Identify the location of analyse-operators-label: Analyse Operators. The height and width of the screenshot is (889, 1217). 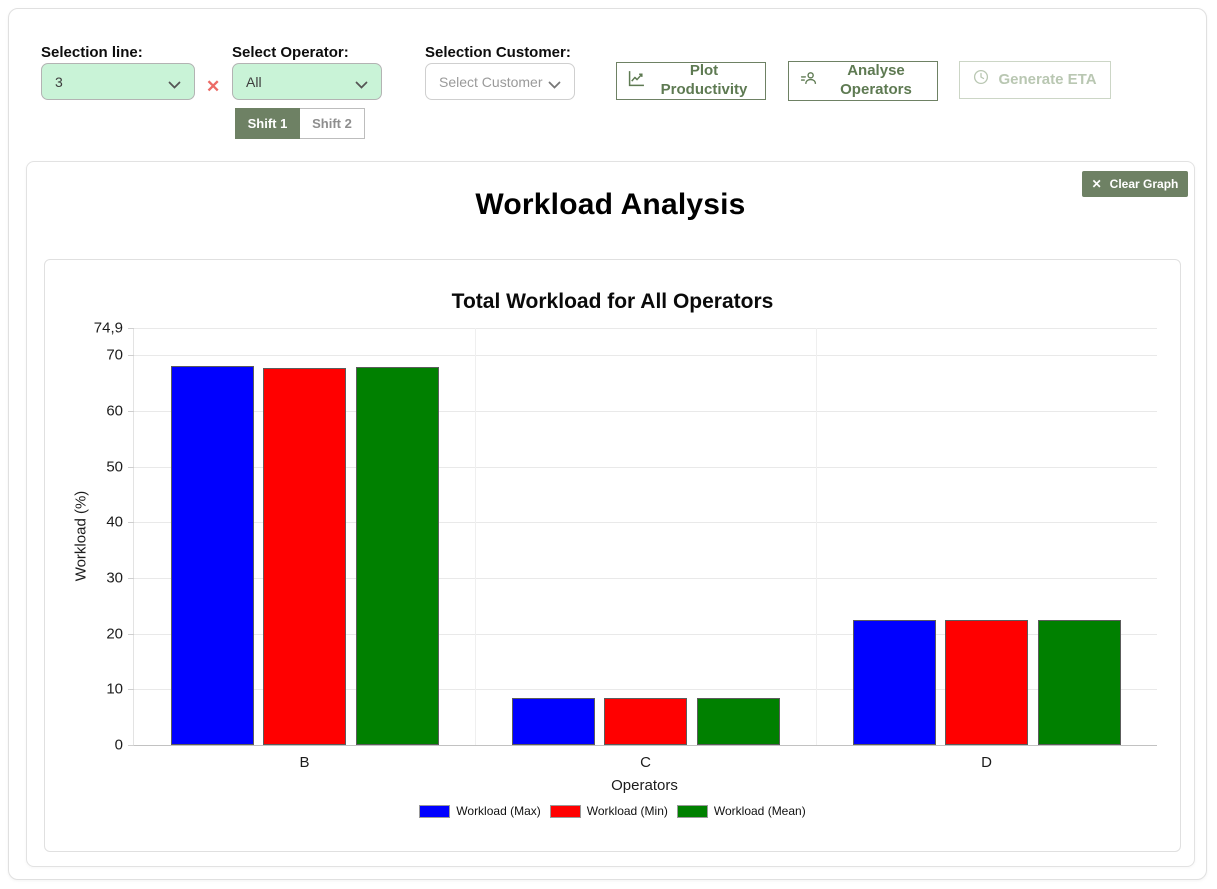
(876, 80).